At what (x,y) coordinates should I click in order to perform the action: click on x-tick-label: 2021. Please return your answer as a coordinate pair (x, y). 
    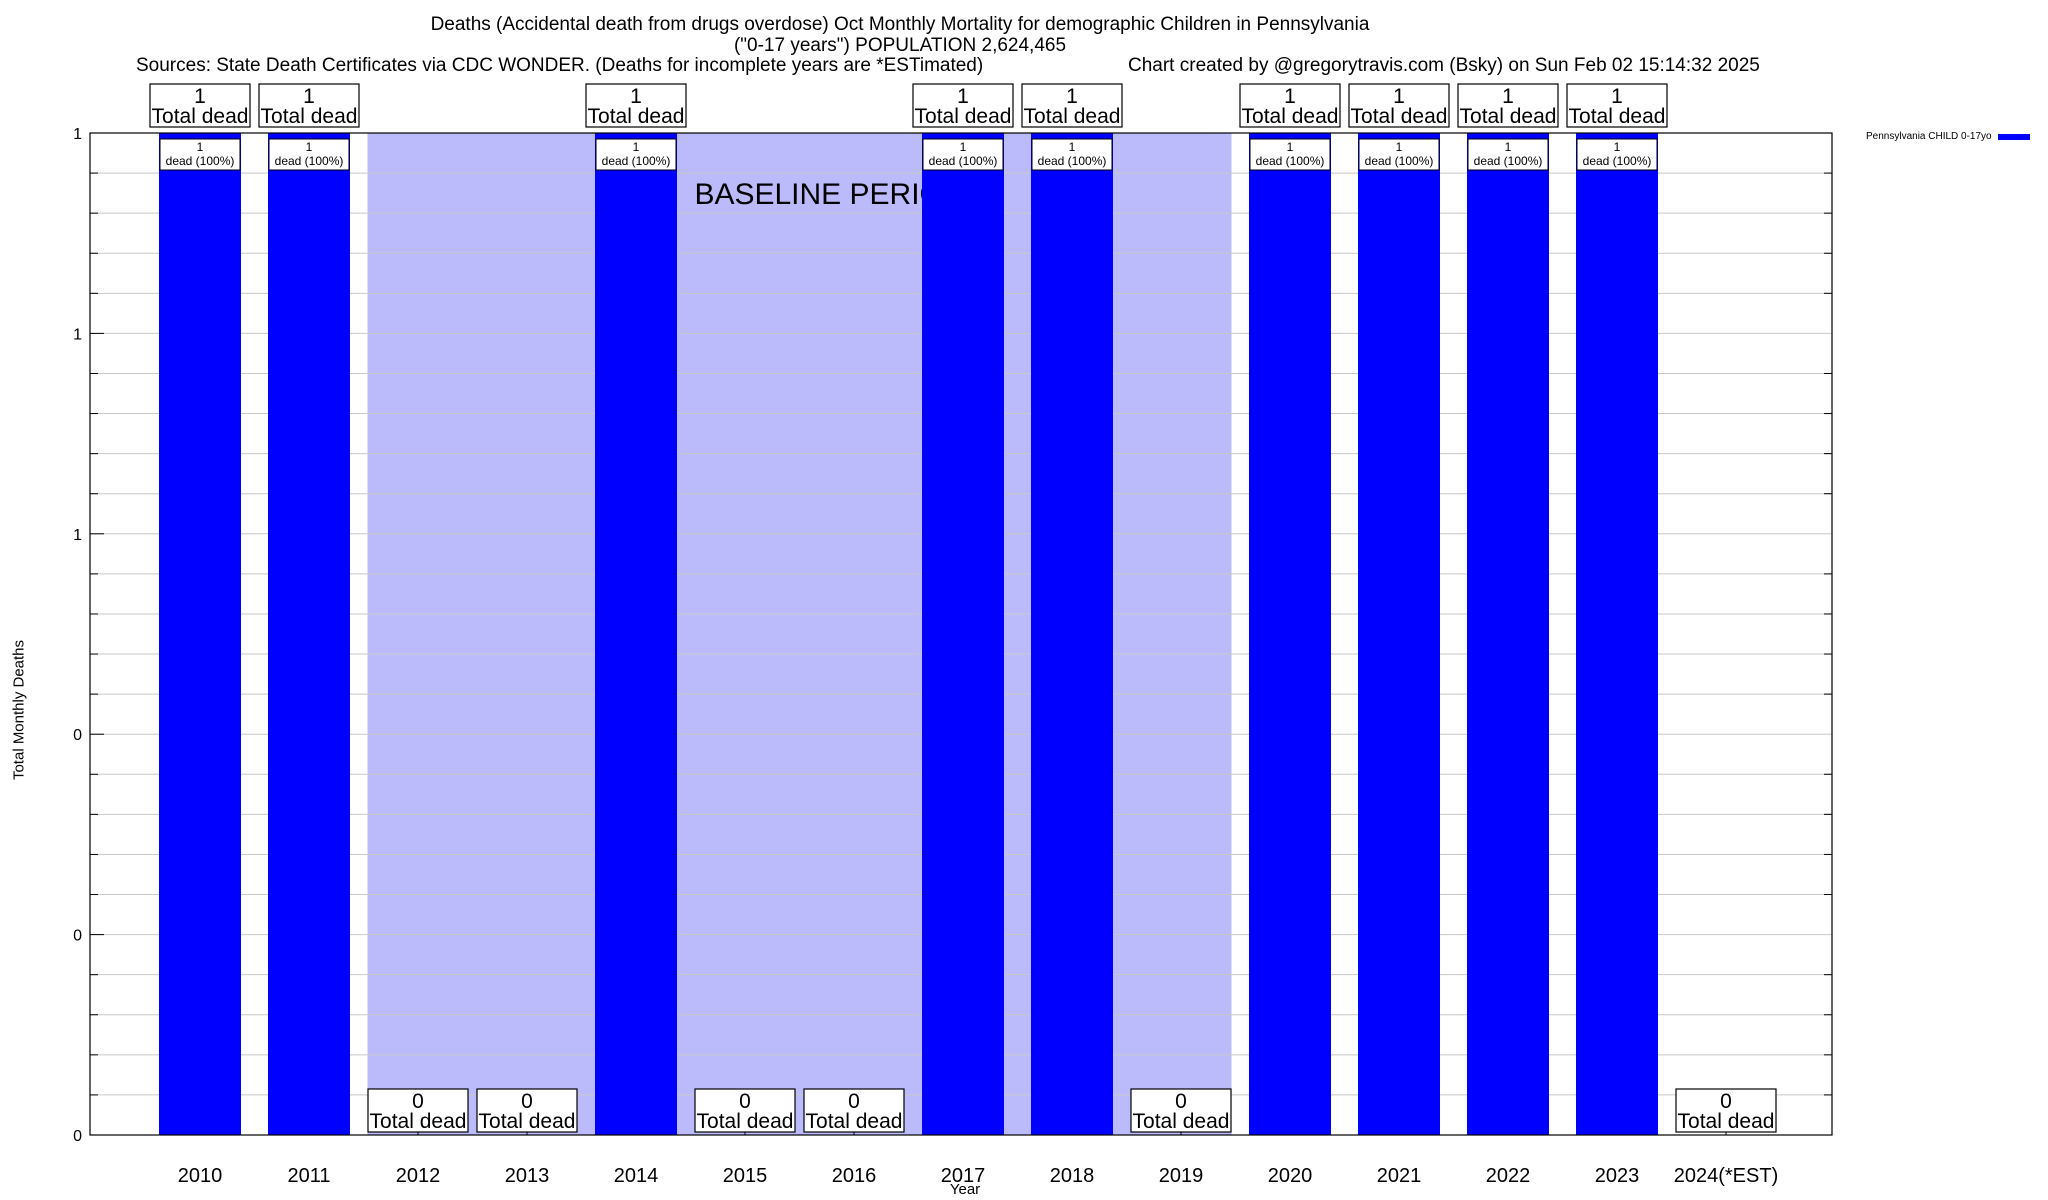
    Looking at the image, I should click on (1399, 1176).